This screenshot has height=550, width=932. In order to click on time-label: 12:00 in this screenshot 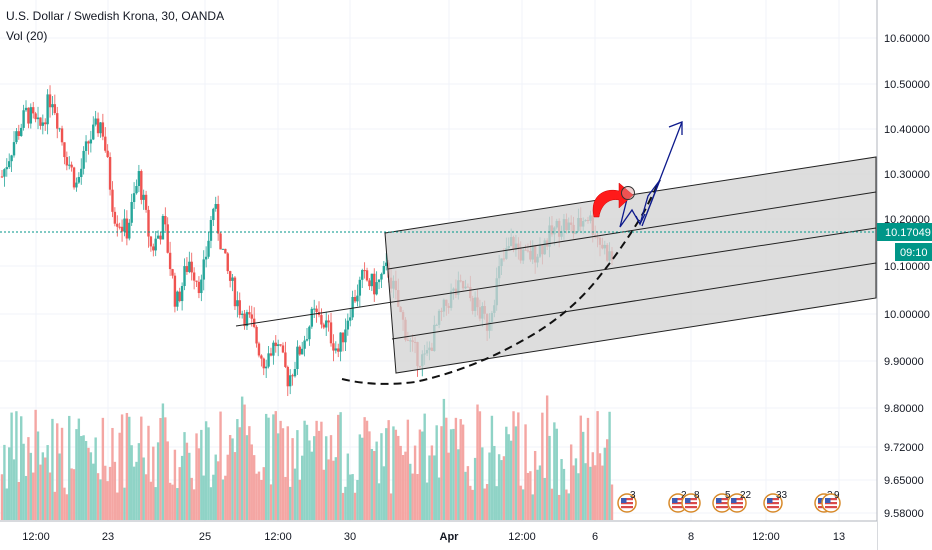, I will do `click(36, 537)`.